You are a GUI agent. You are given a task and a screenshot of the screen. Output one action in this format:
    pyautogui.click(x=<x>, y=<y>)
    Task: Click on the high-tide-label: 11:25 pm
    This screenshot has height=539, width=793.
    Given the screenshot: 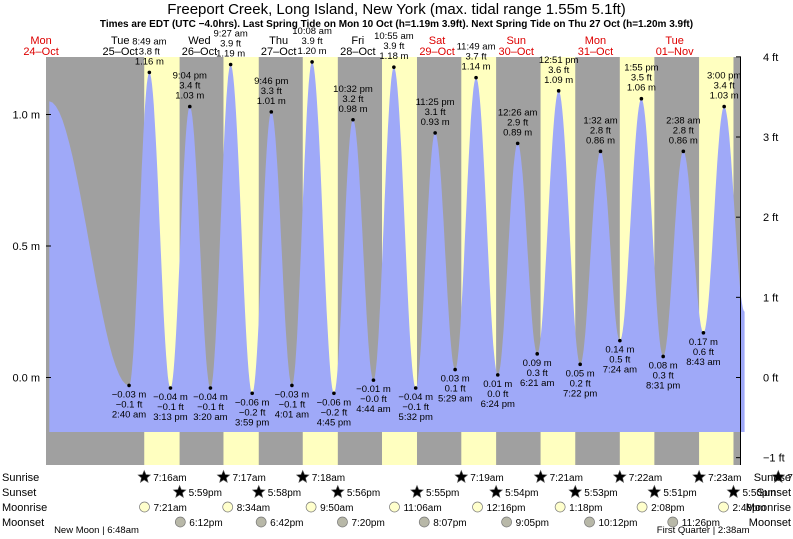 What is the action you would take?
    pyautogui.click(x=435, y=102)
    